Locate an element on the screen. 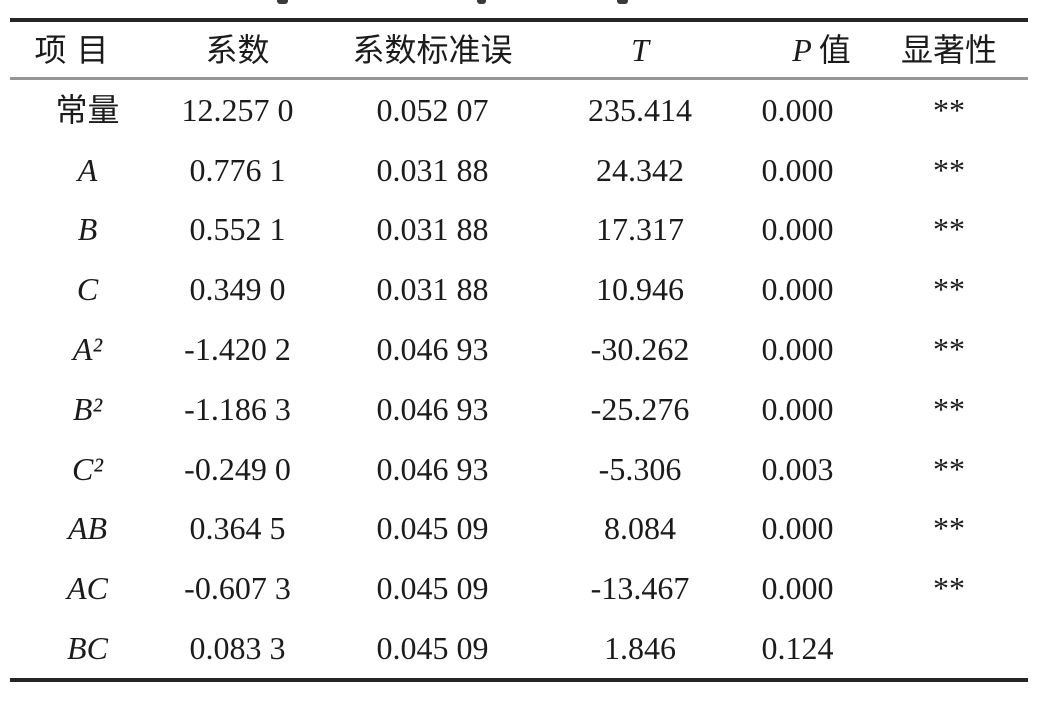  table-row: B 0.552 1 0.031 88 17.317 0.000 ** is located at coordinates (519, 230).